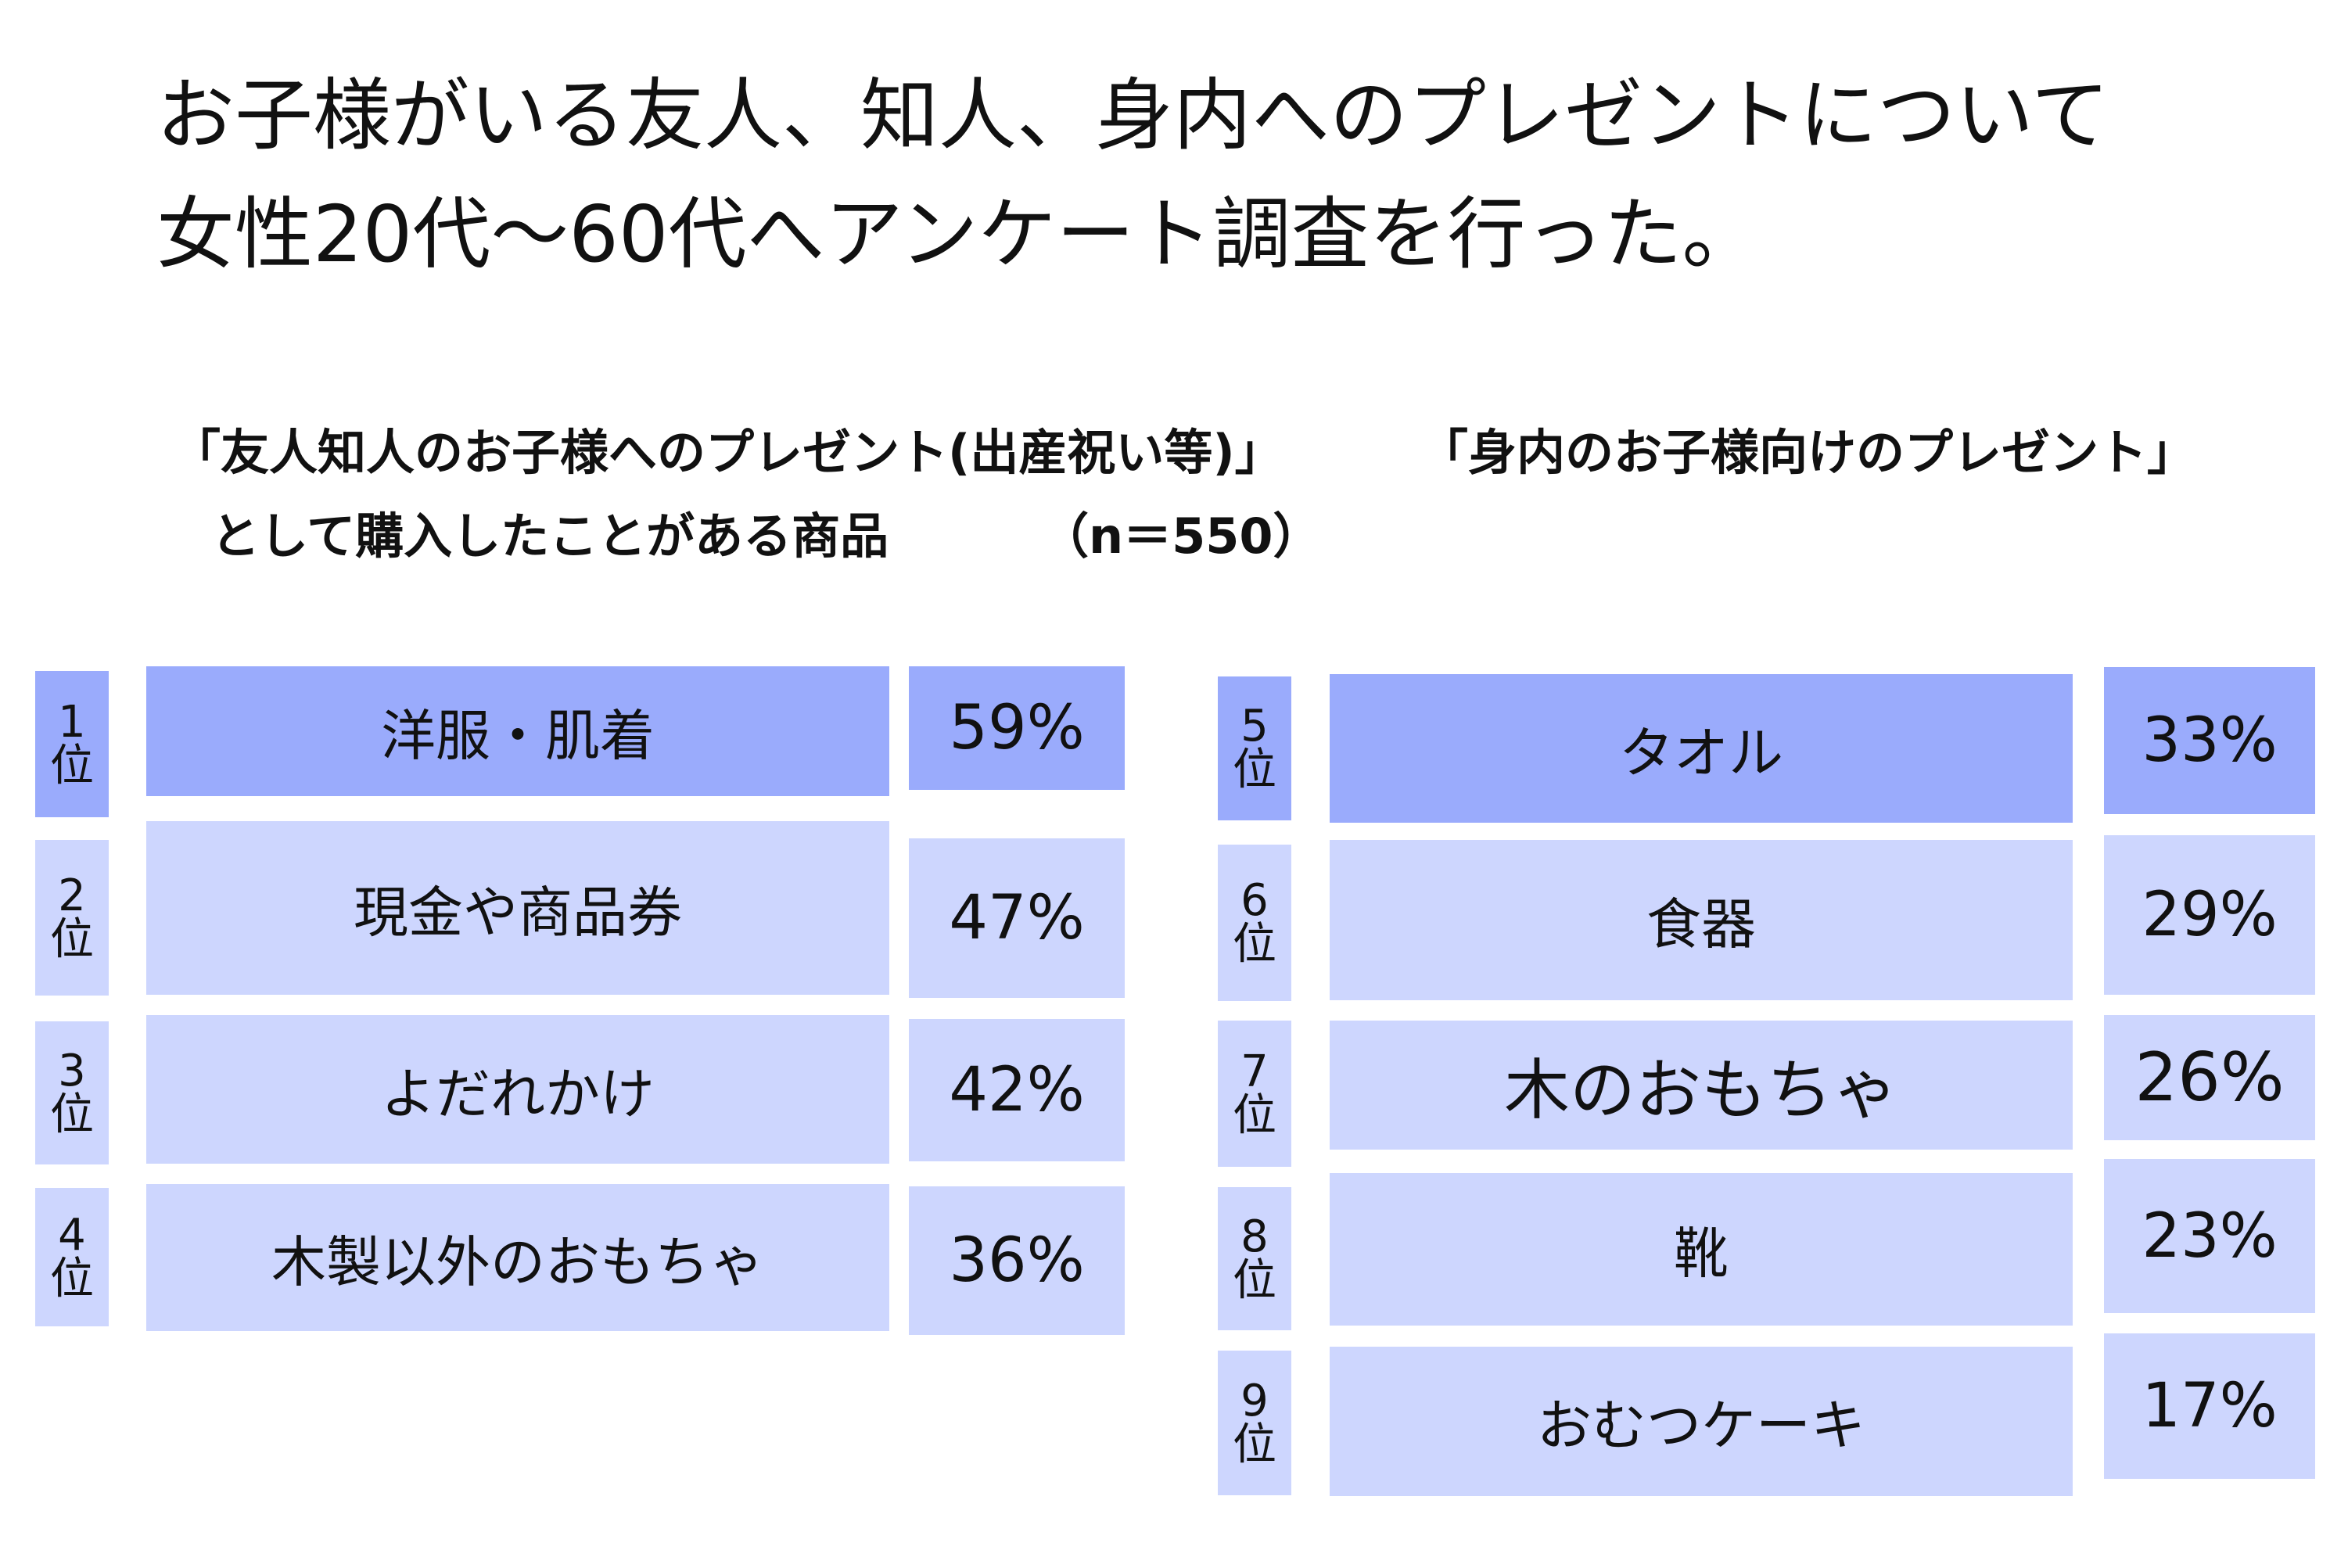  I want to click on subtitle-left: 「友人知人のお子様へのプレゼント(出産祝い等)」, so click(728, 452).